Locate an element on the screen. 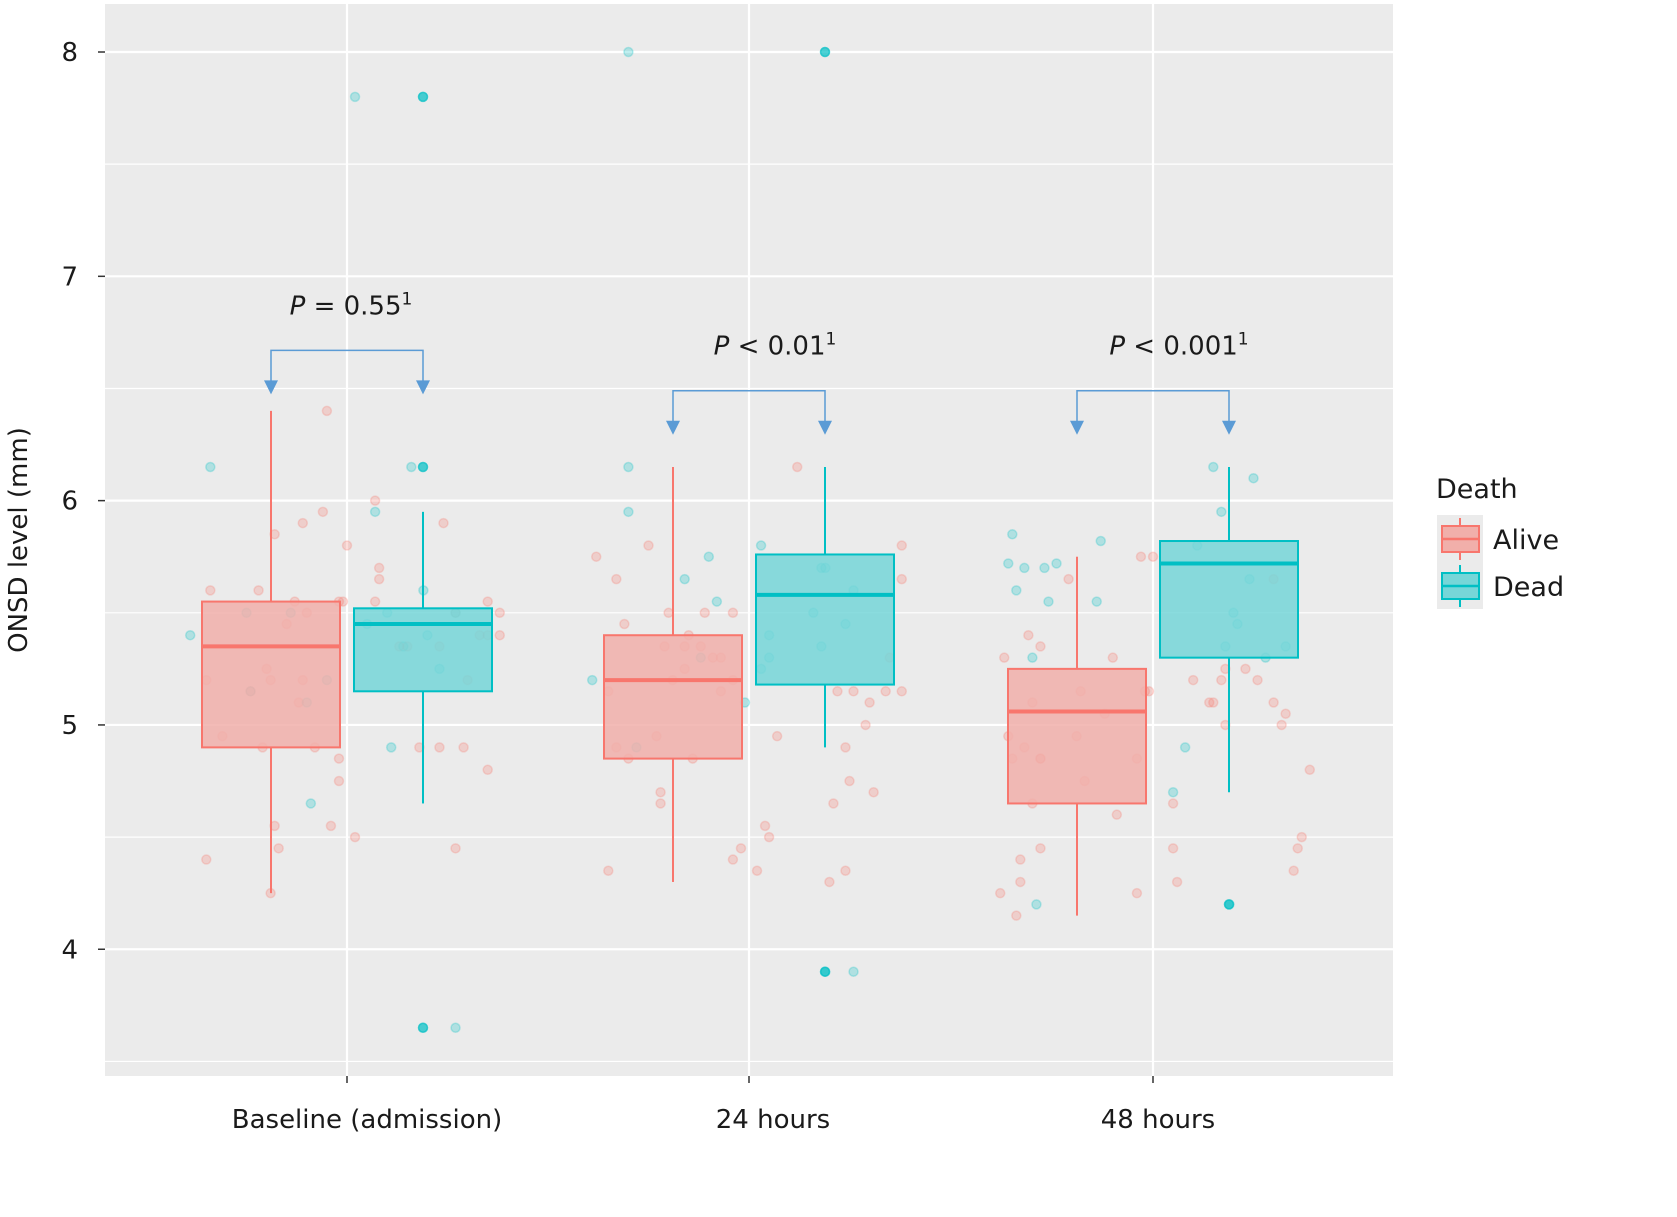 Image resolution: width=1677 pixels, height=1217 pixels. x-axis: Baseline (admission) 24 hours 48 hours is located at coordinates (723, 1105).